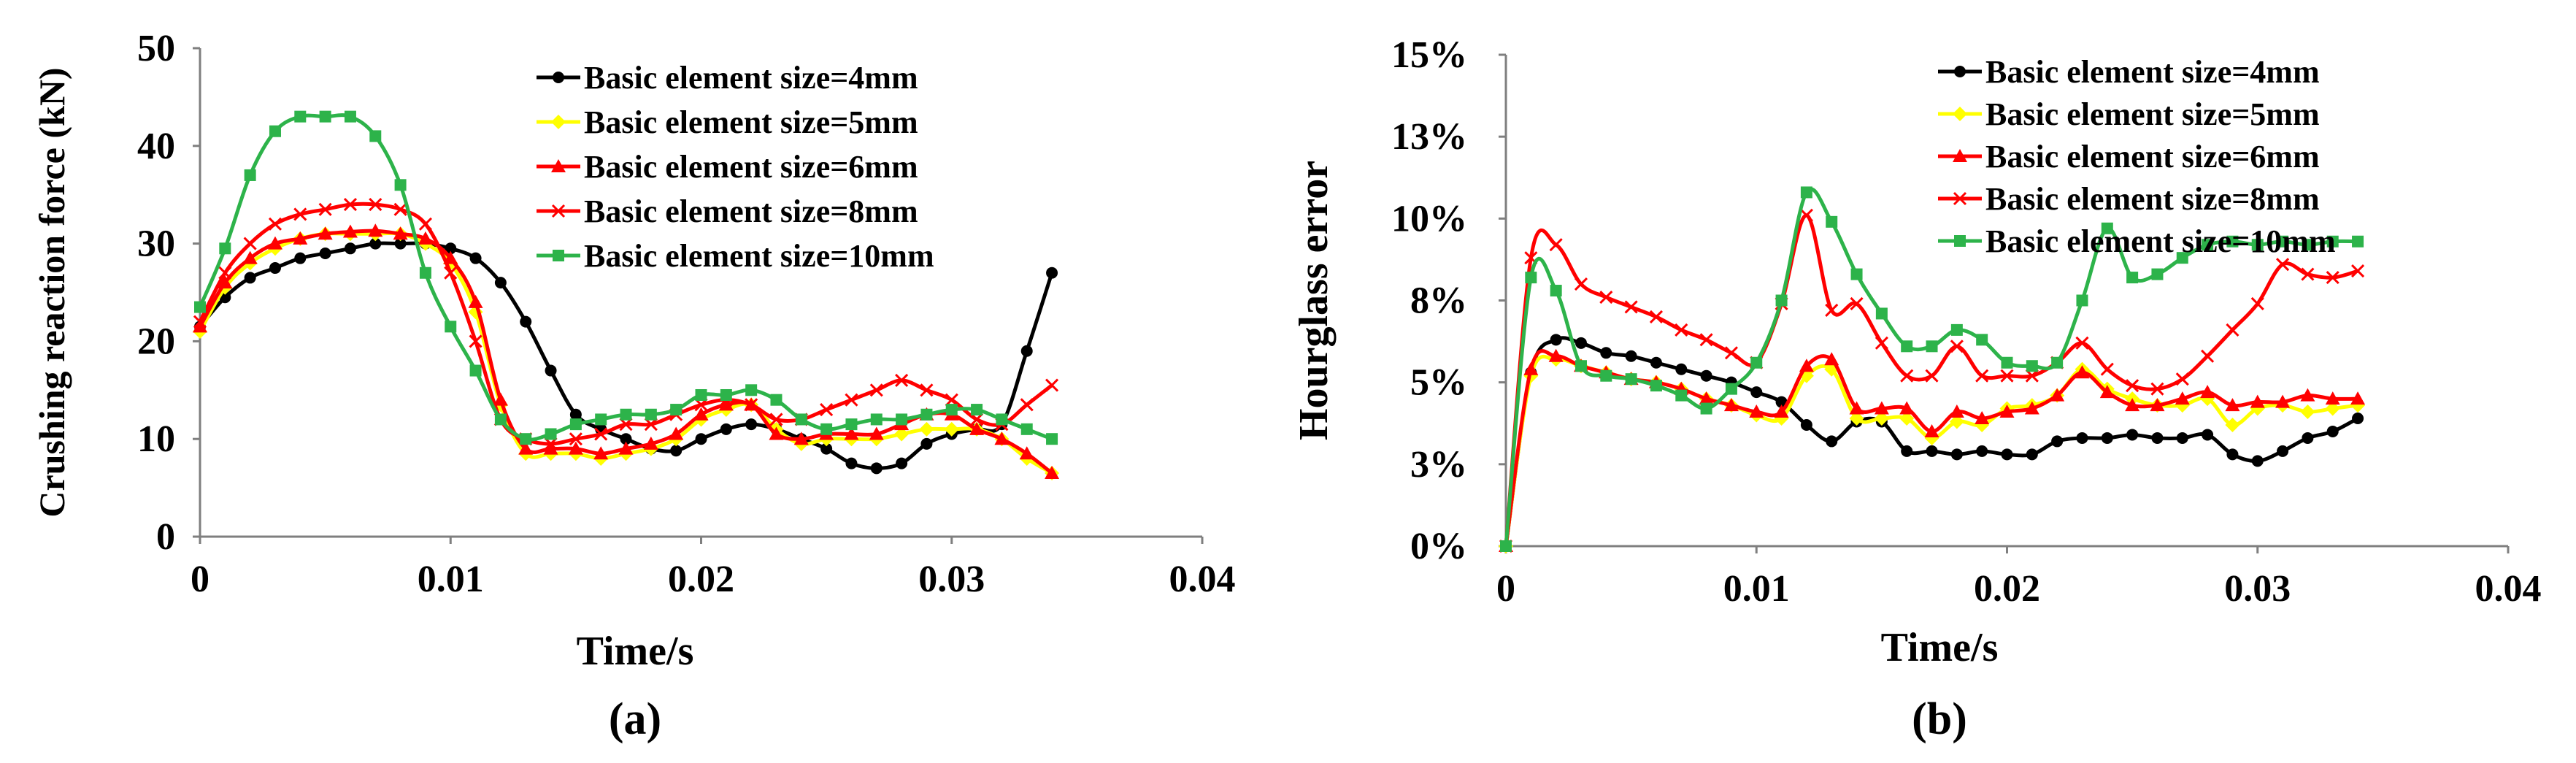 Image resolution: width=2576 pixels, height=763 pixels. I want to click on y-tick-label: 10%, so click(1429, 218).